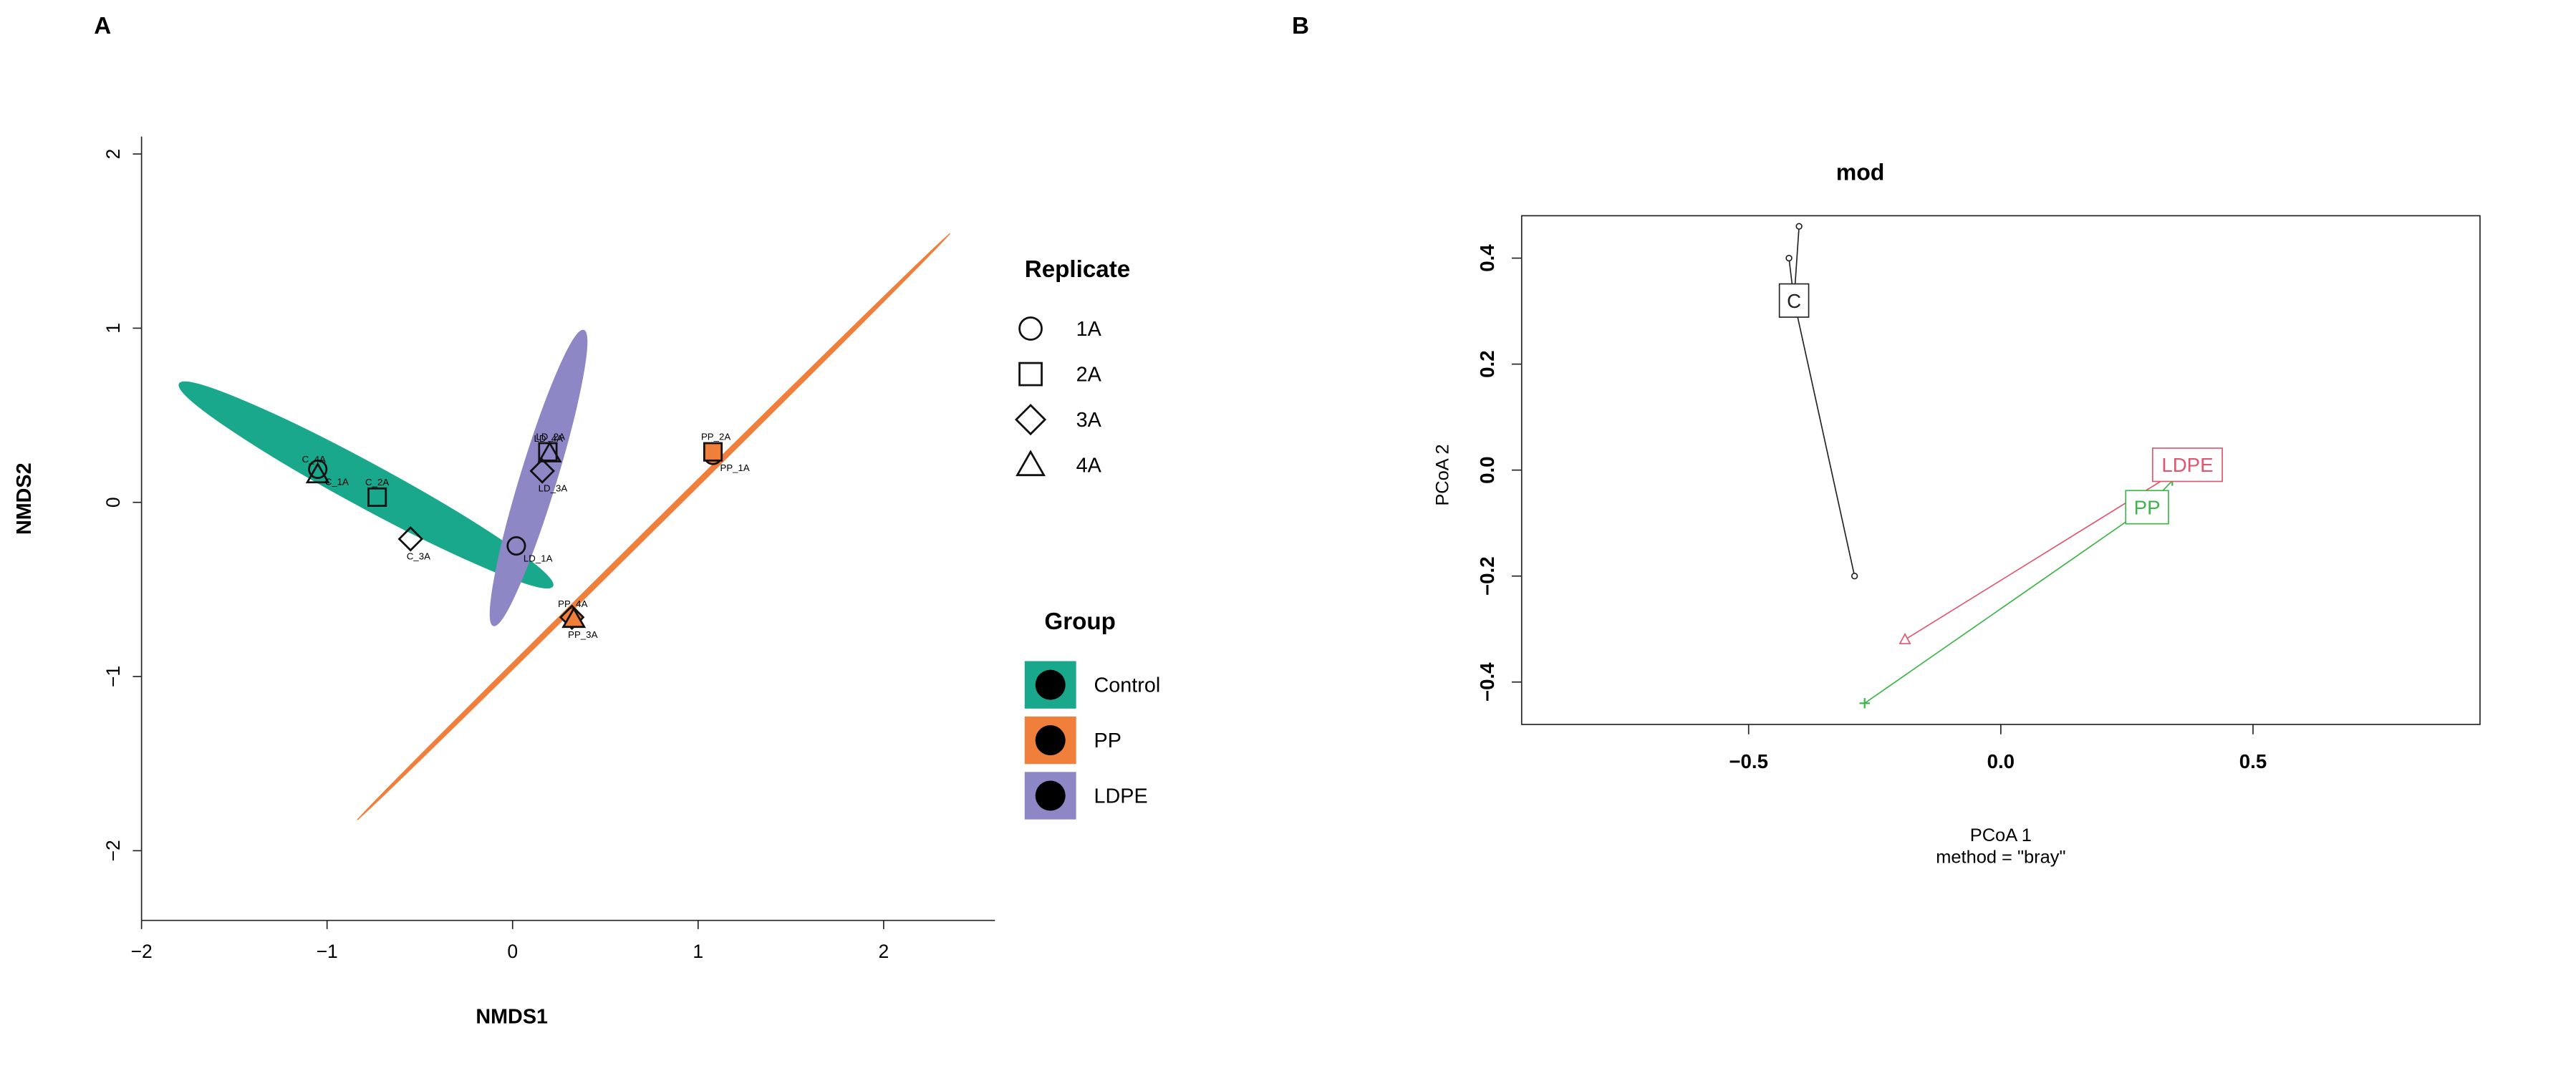 The height and width of the screenshot is (1091, 2576). Describe the element at coordinates (1077, 269) in the screenshot. I see `legend-replicate-title: Replicate` at that location.